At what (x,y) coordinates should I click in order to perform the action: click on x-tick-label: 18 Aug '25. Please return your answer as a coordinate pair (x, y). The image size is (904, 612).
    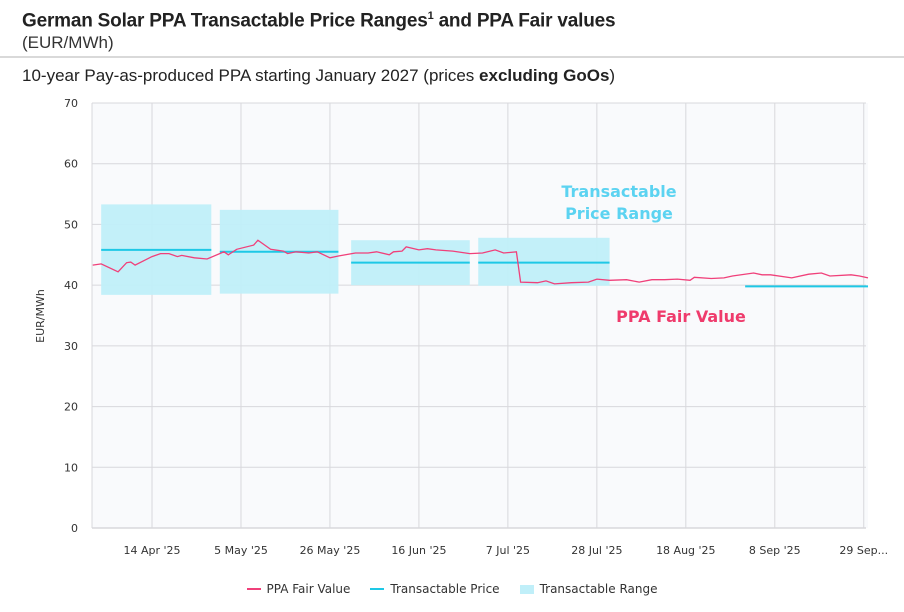
    Looking at the image, I should click on (686, 550).